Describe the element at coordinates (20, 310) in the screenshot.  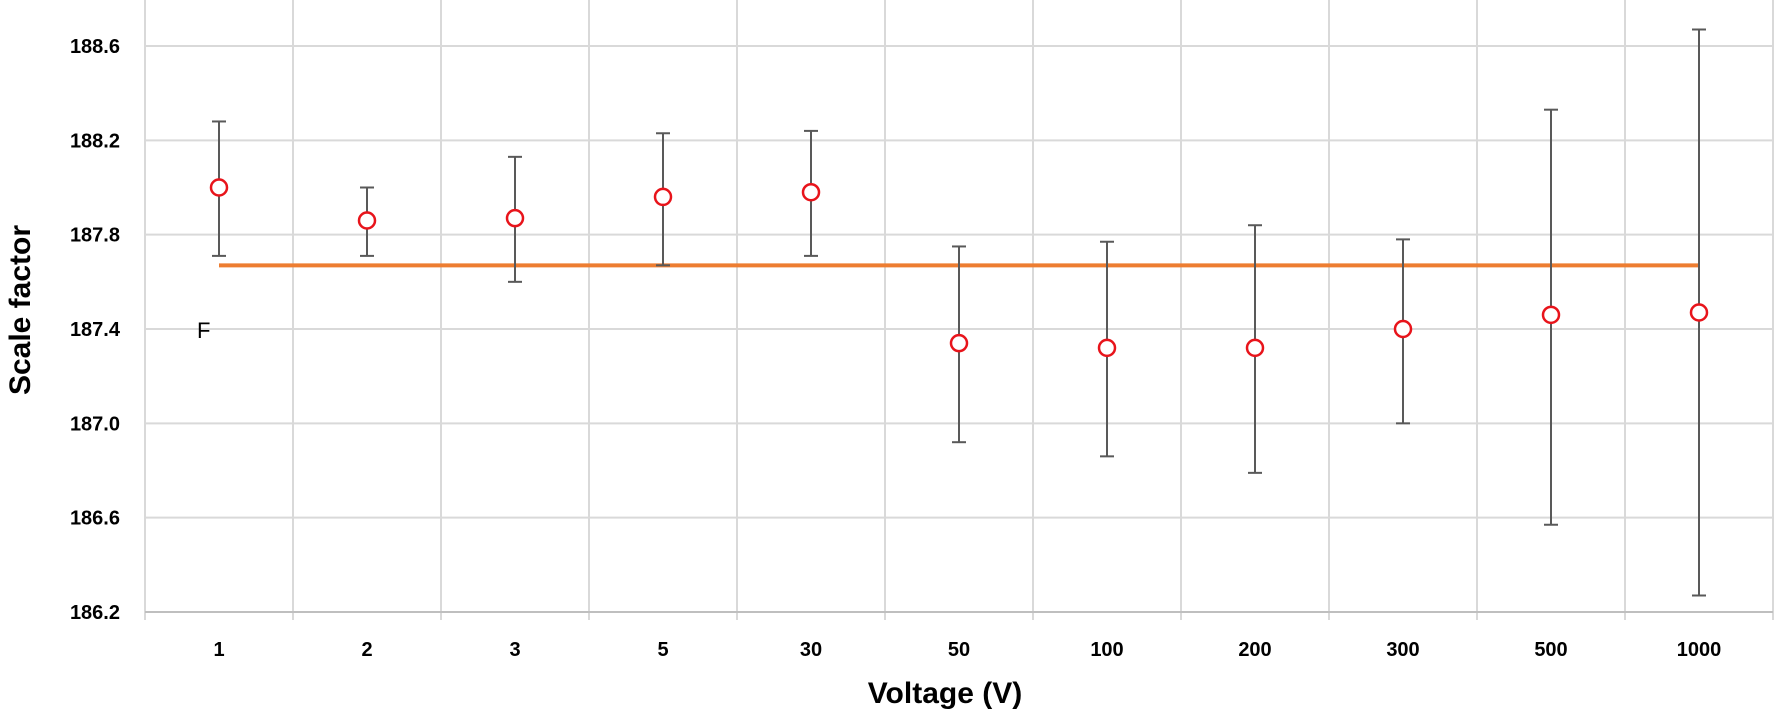
I see `y-axis-label: Scale factor` at that location.